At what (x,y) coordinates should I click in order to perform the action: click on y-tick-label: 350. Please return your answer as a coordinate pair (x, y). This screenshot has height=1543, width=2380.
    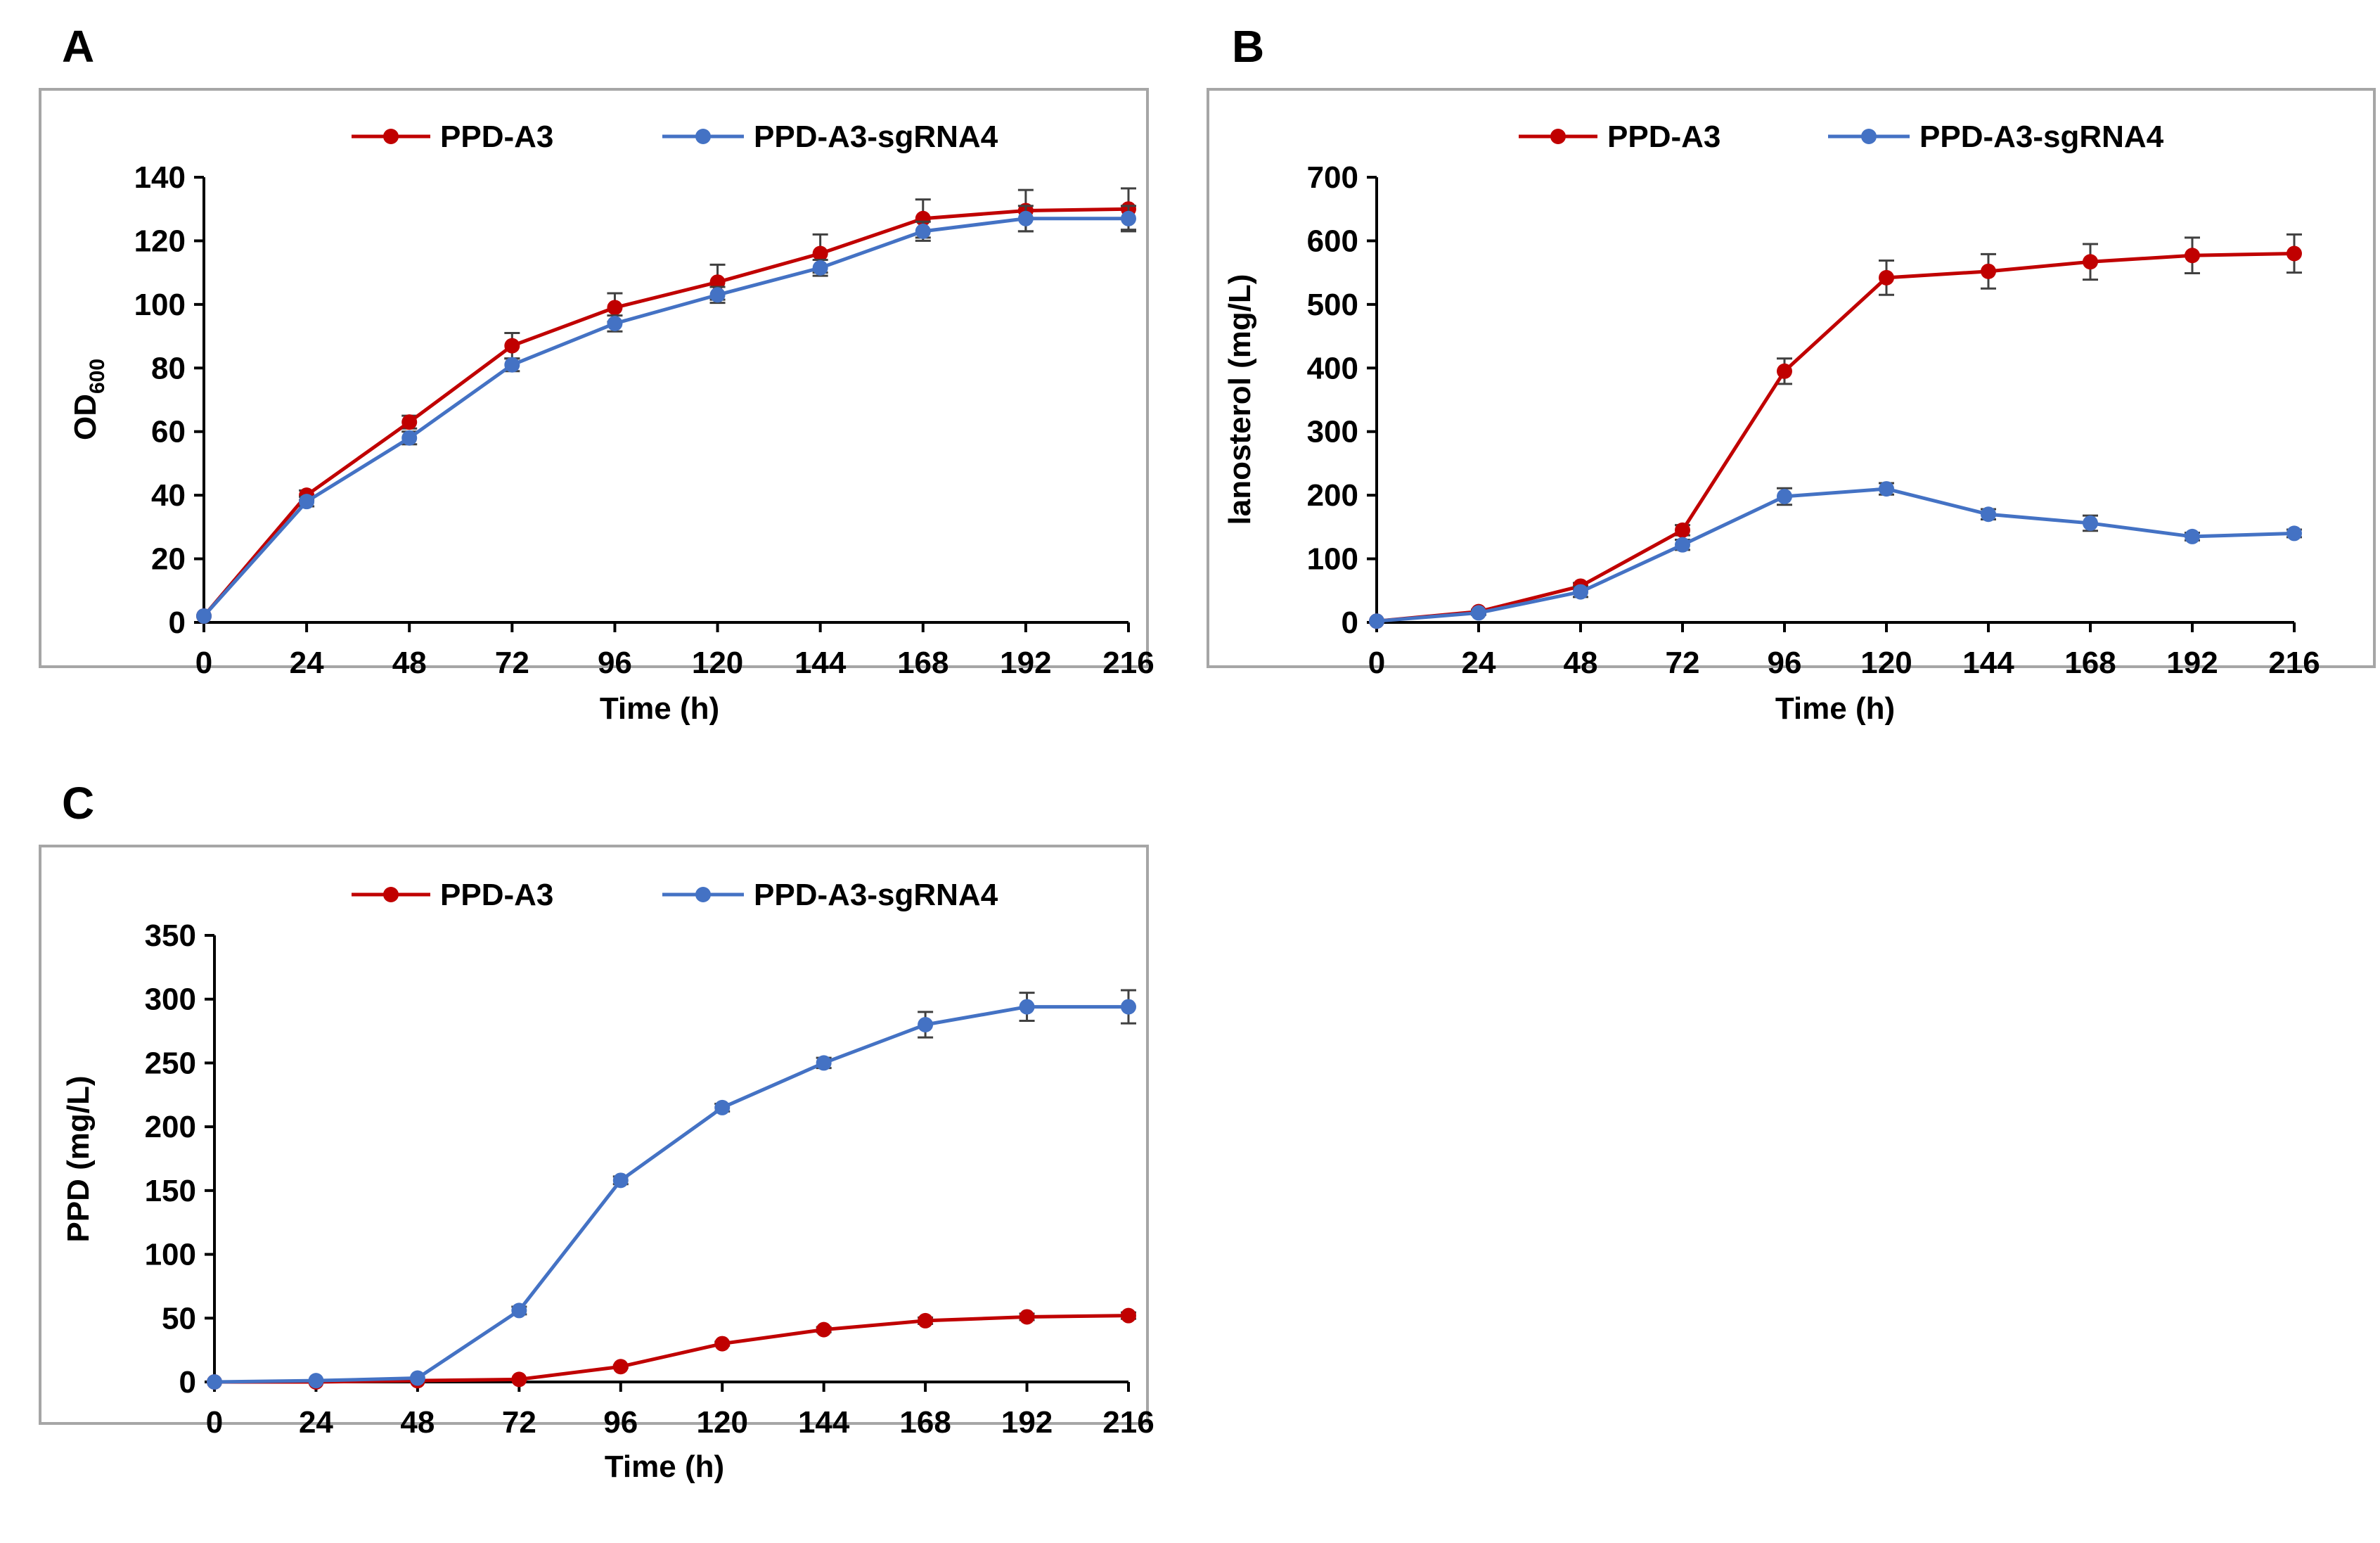
    Looking at the image, I should click on (170, 935).